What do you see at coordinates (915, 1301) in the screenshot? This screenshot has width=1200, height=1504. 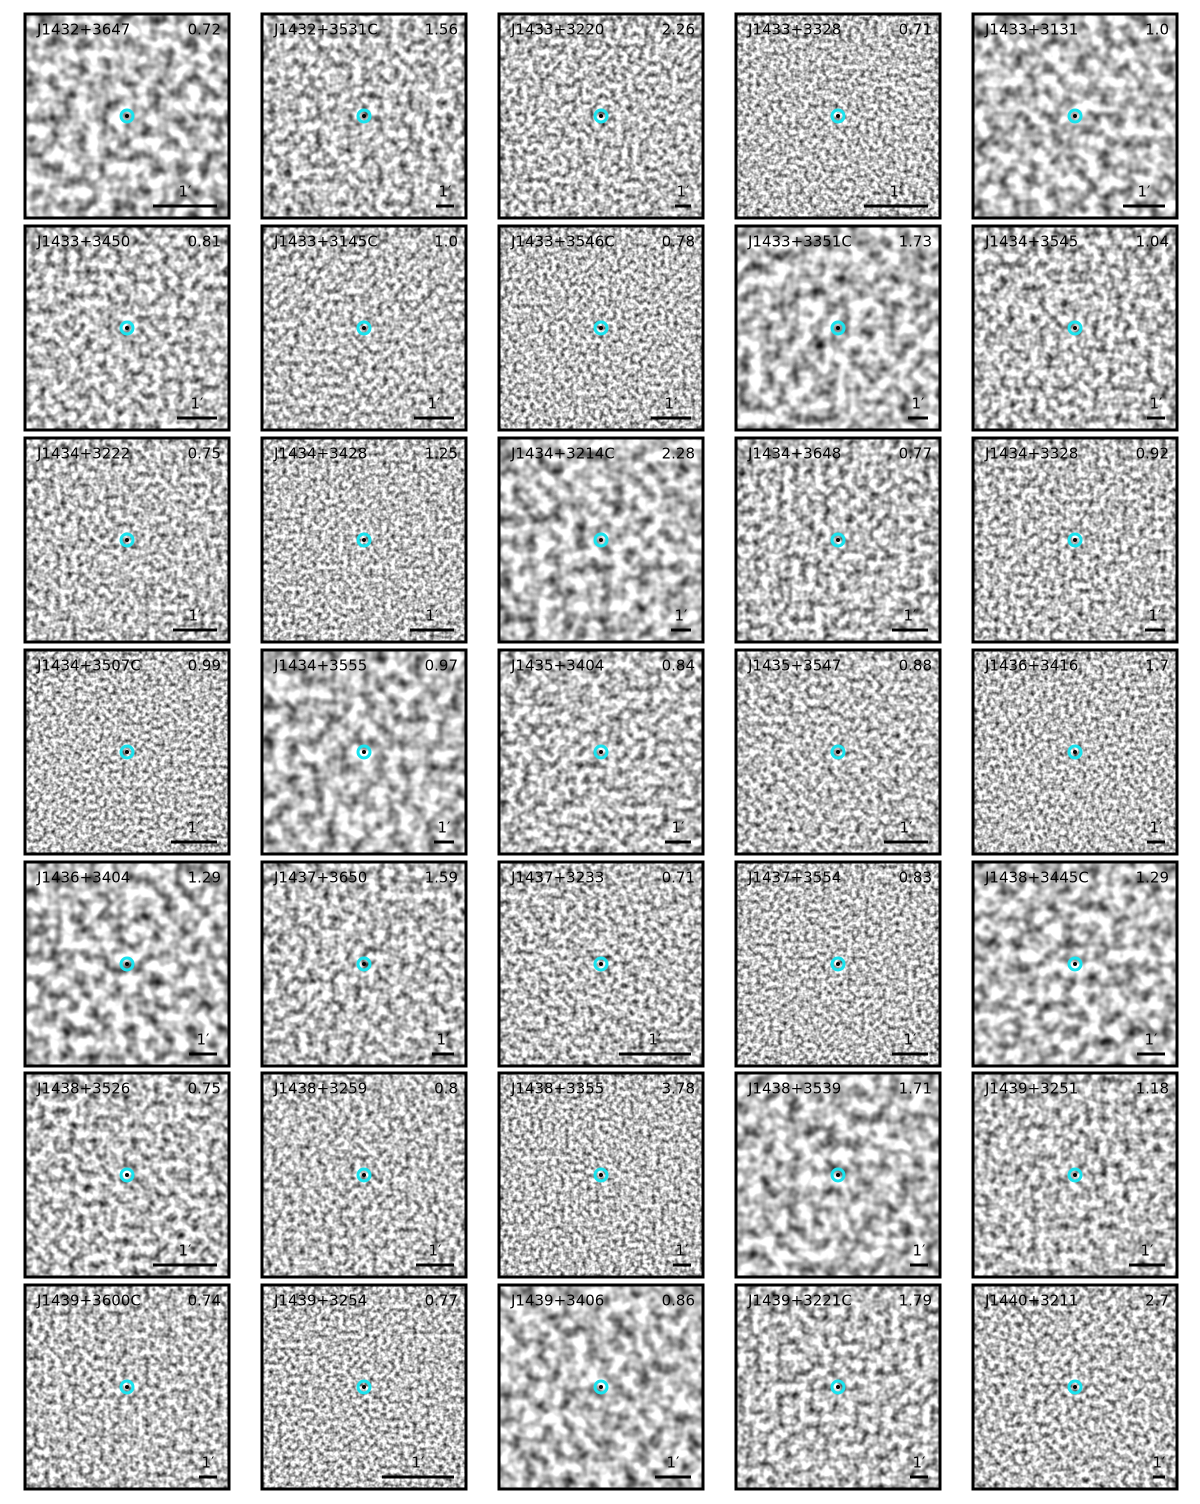 I see `source-value: 1.79` at bounding box center [915, 1301].